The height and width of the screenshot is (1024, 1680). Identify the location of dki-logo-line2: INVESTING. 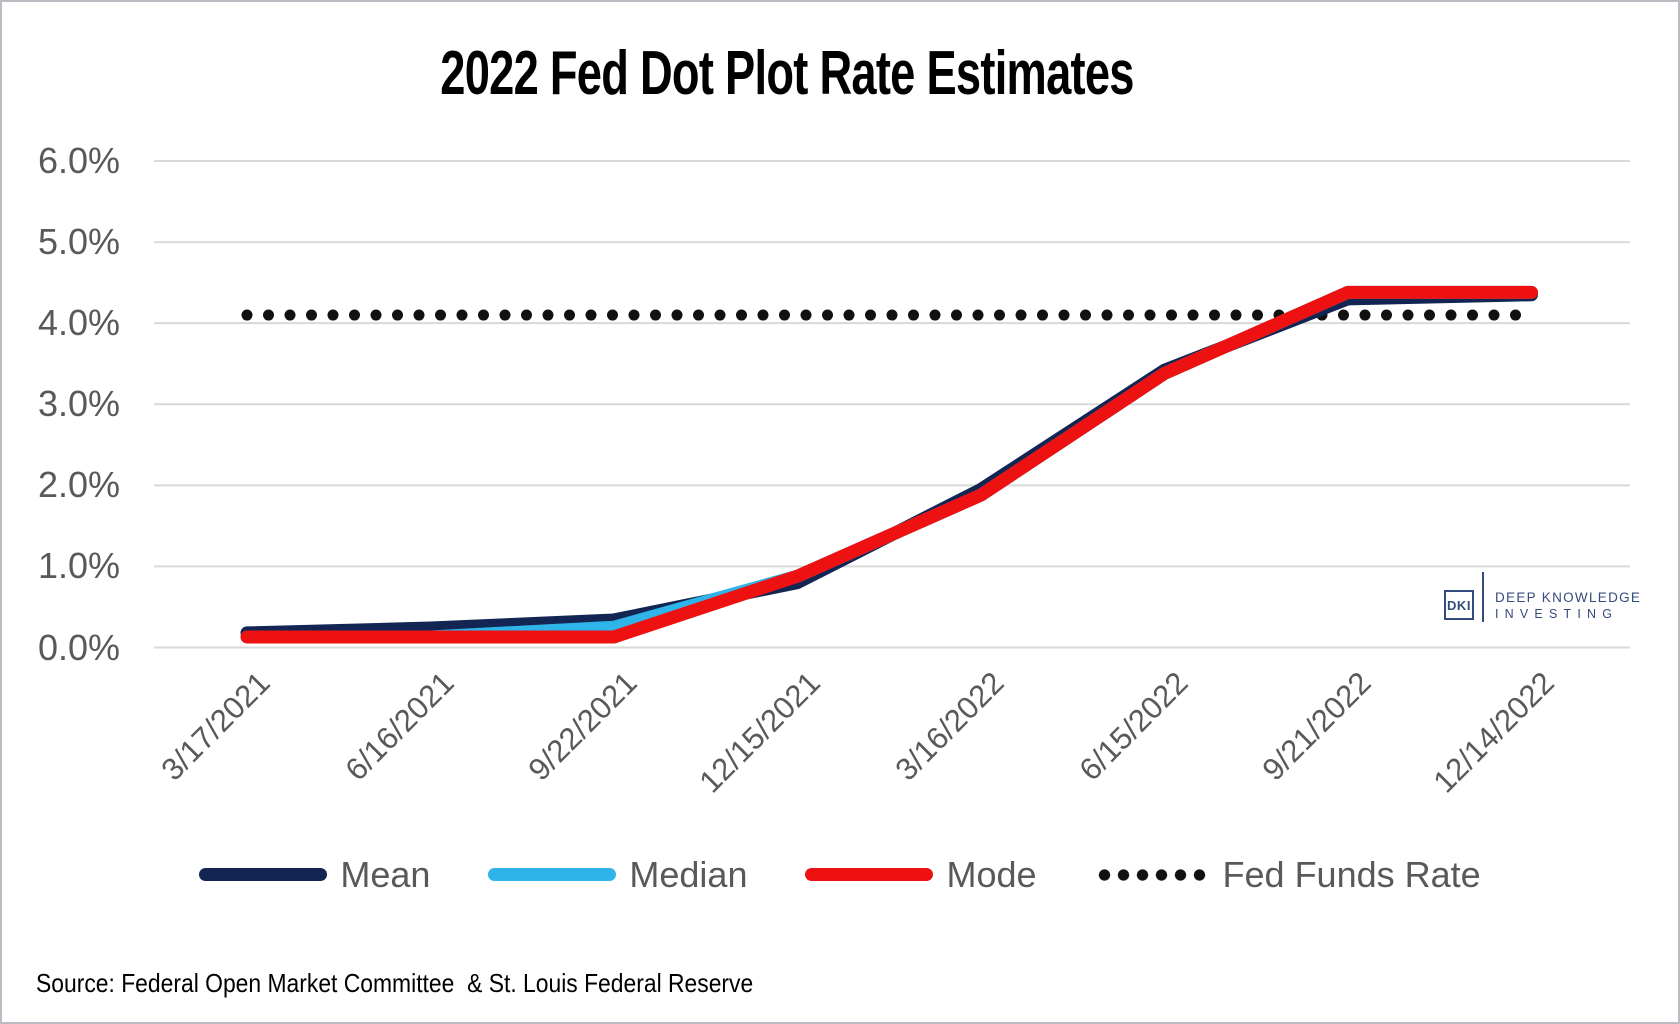
(1557, 613).